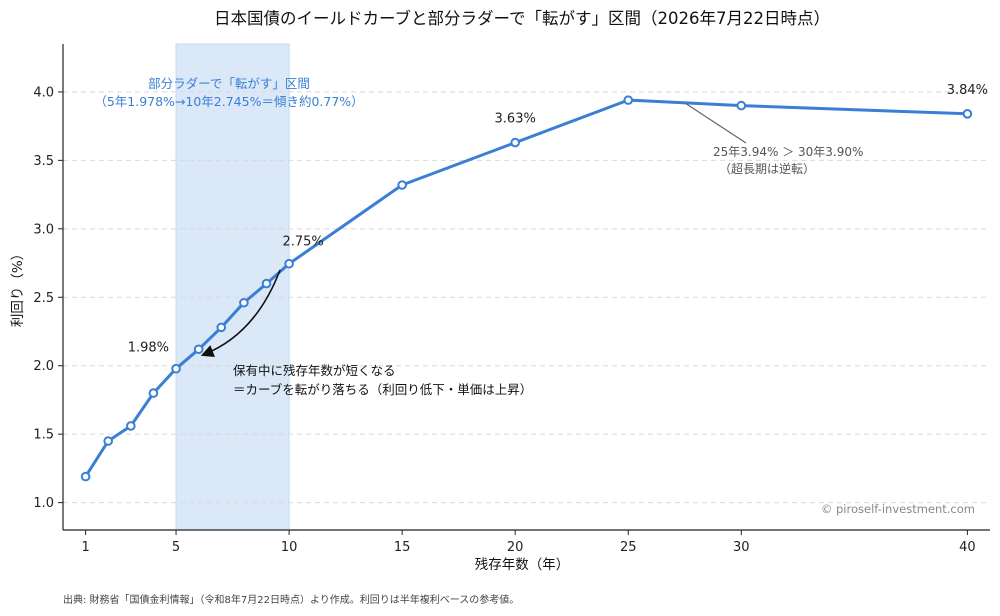  What do you see at coordinates (967, 90) in the screenshot?
I see `point-label: 3.84%` at bounding box center [967, 90].